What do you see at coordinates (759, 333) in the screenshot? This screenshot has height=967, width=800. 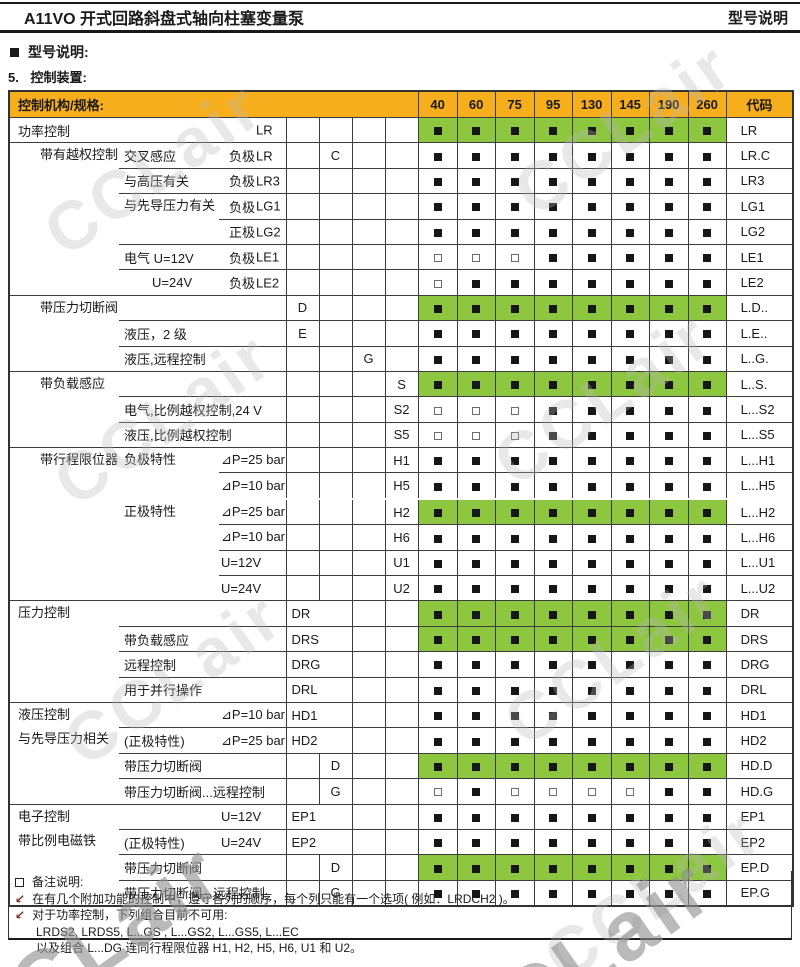 I see `code-cell: L.E..` at bounding box center [759, 333].